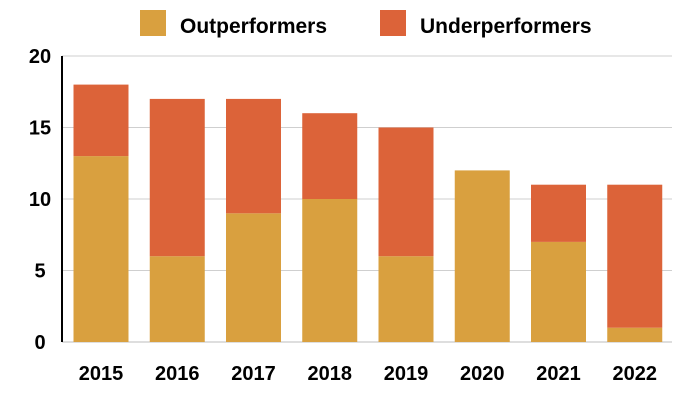 The image size is (700, 400). Describe the element at coordinates (366, 24) in the screenshot. I see `legend: Outperformers Underperformers` at that location.